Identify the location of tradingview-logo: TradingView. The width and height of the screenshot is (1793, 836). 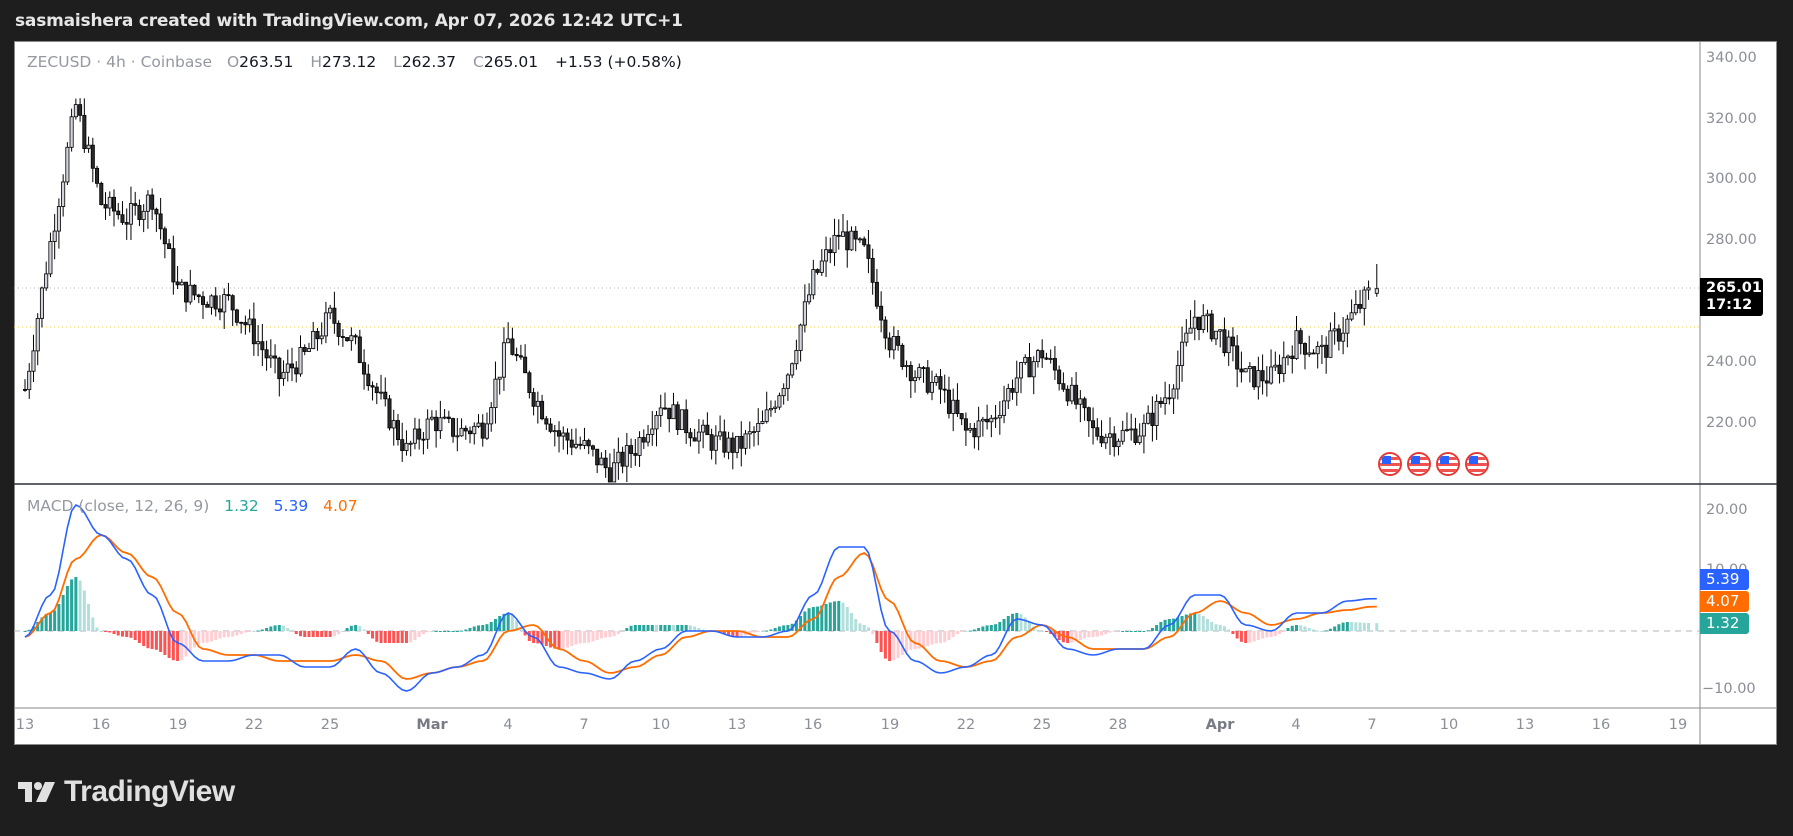
(126, 791).